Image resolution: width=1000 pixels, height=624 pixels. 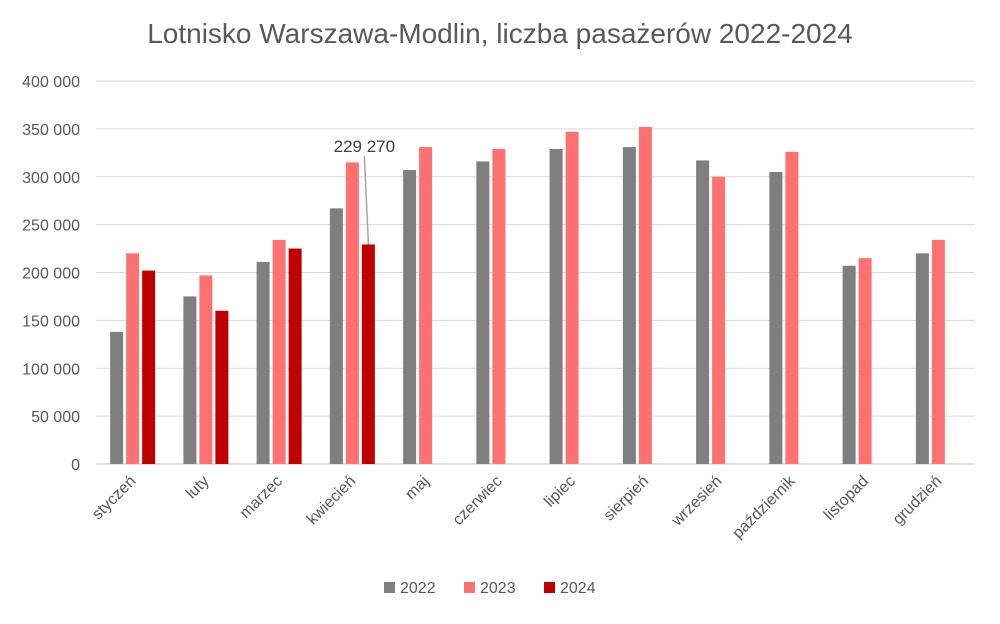 I want to click on legend-swatch-2024, so click(x=549, y=587).